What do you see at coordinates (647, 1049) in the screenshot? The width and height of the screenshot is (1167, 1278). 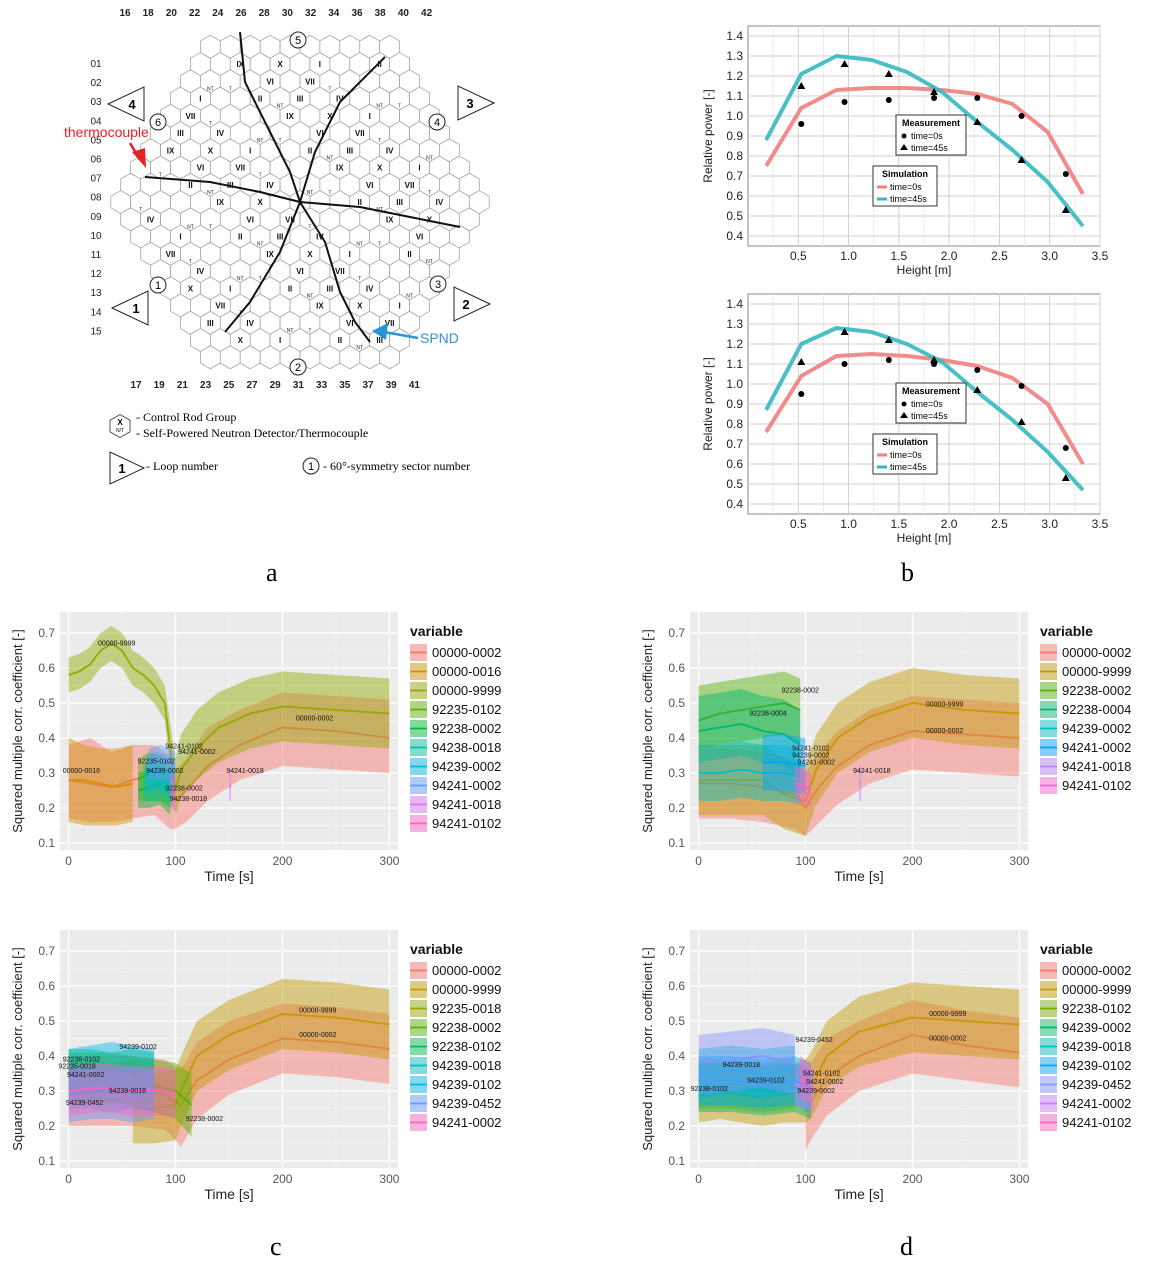 I see `y-axis-label: Squared multiple corr. coefficient [-]` at bounding box center [647, 1049].